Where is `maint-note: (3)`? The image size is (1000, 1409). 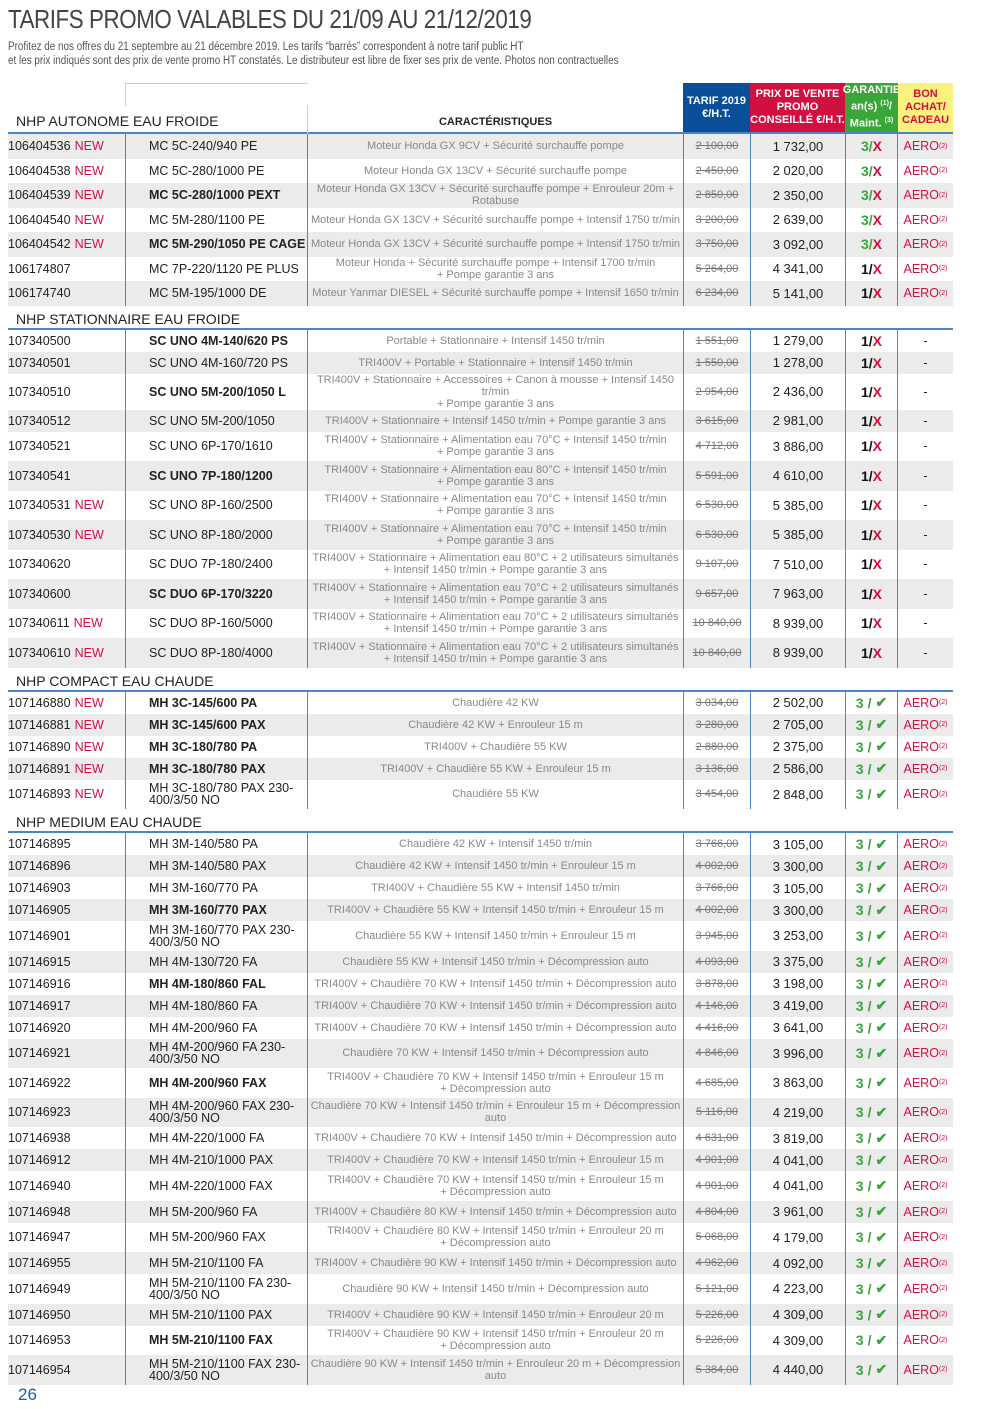
maint-note: (3) is located at coordinates (889, 120).